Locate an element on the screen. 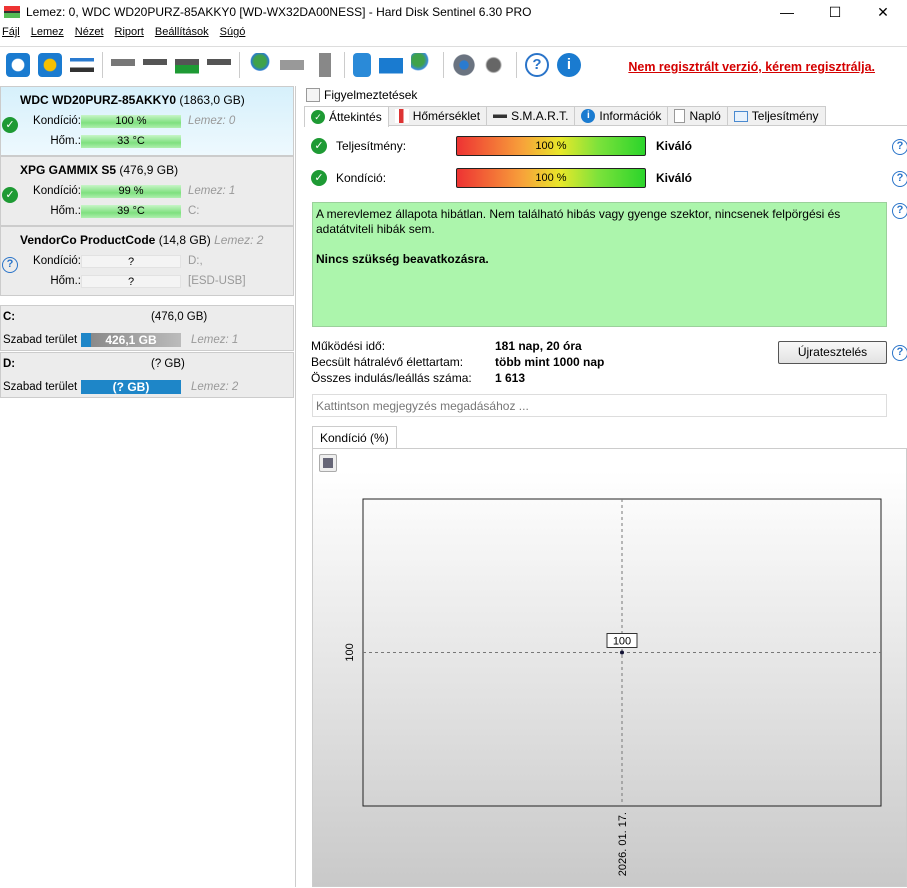 Image resolution: width=907 pixels, height=888 pixels. disk-clock-icon is located at coordinates (155, 64).